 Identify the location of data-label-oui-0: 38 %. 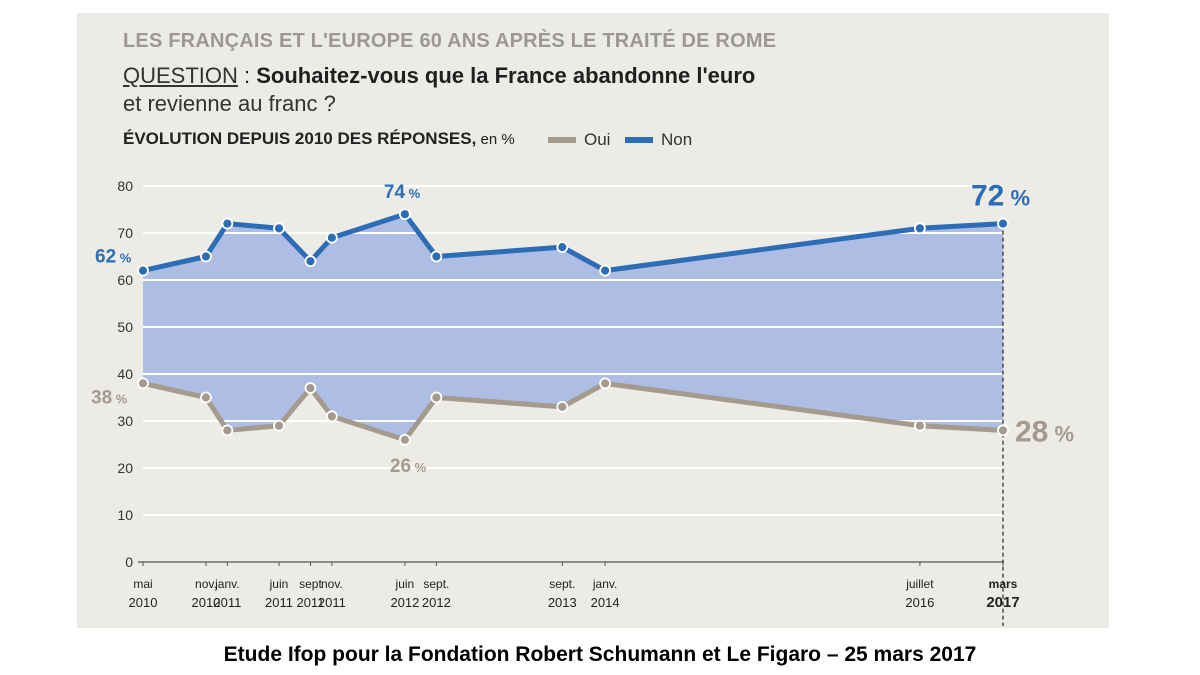
(109, 397).